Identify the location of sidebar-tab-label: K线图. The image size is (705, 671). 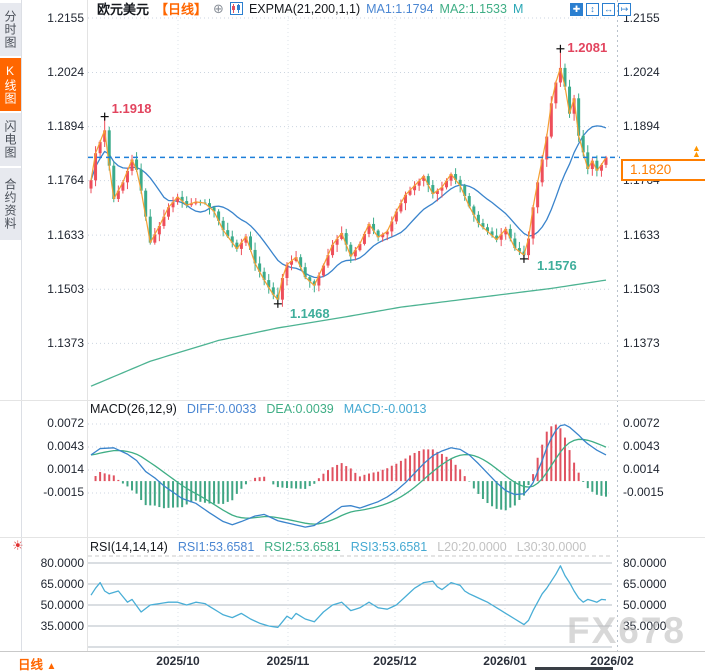
(10, 84).